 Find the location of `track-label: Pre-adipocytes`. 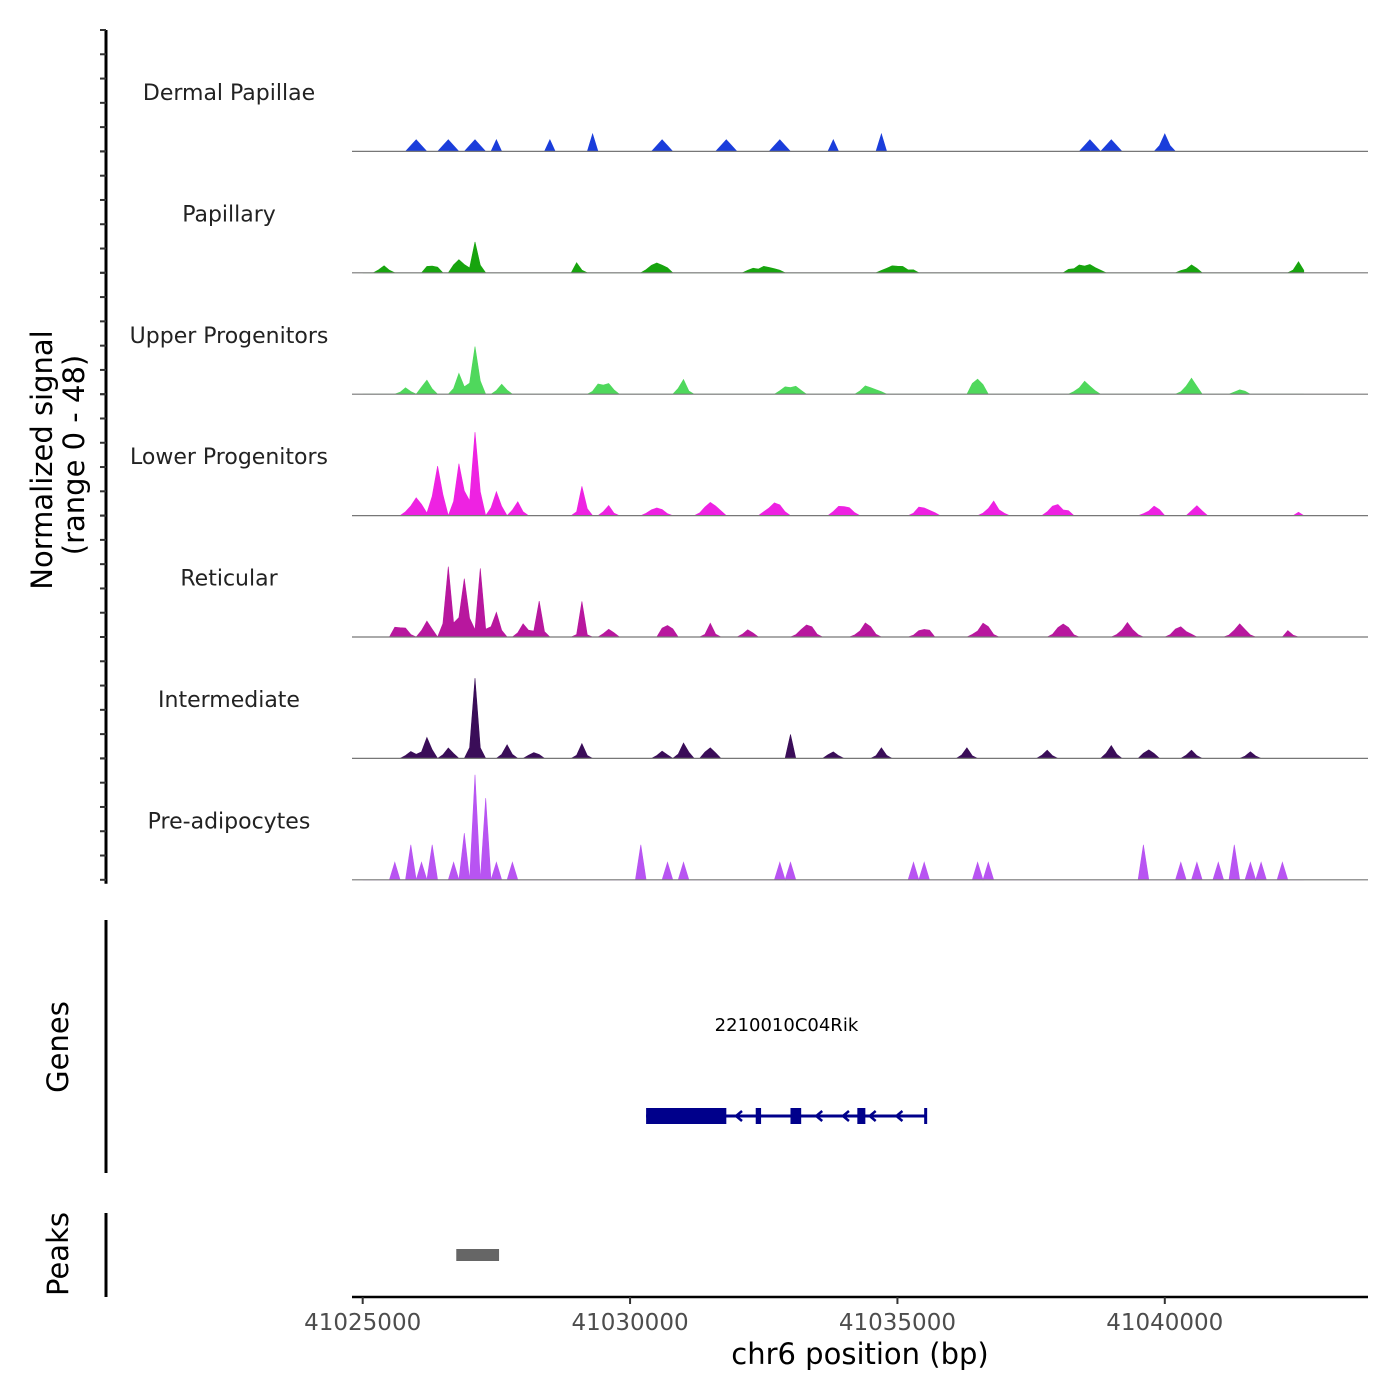

track-label: Pre-adipocytes is located at coordinates (229, 821).